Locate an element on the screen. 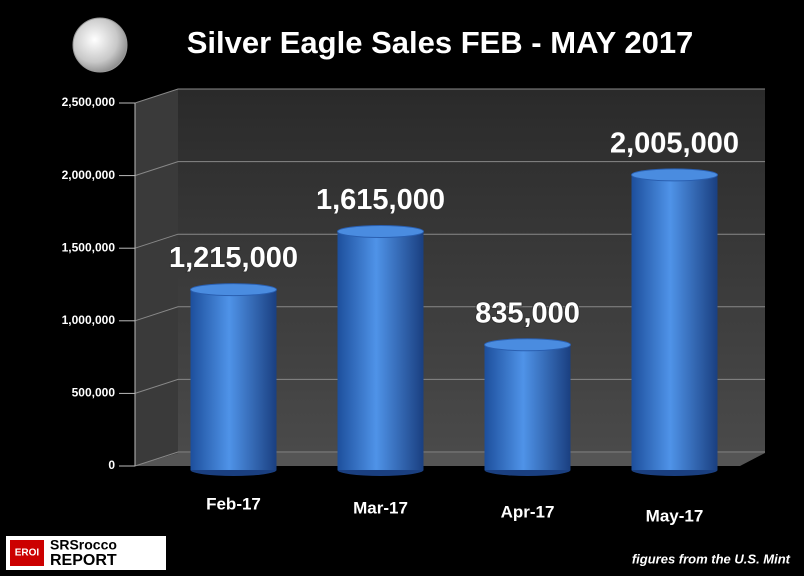 Image resolution: width=804 pixels, height=576 pixels. chart-title: Silver Eagle Sales FEB - MAY 2017 is located at coordinates (440, 42).